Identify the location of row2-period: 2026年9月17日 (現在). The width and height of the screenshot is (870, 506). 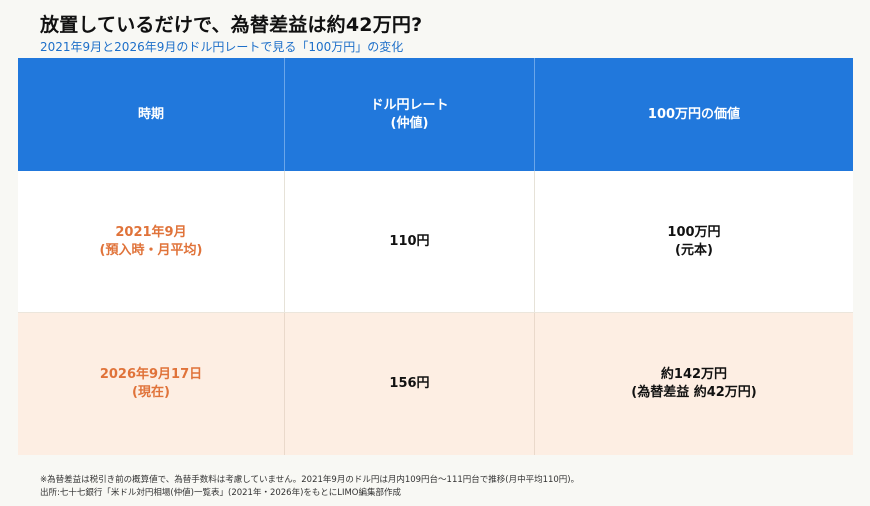
(151, 384).